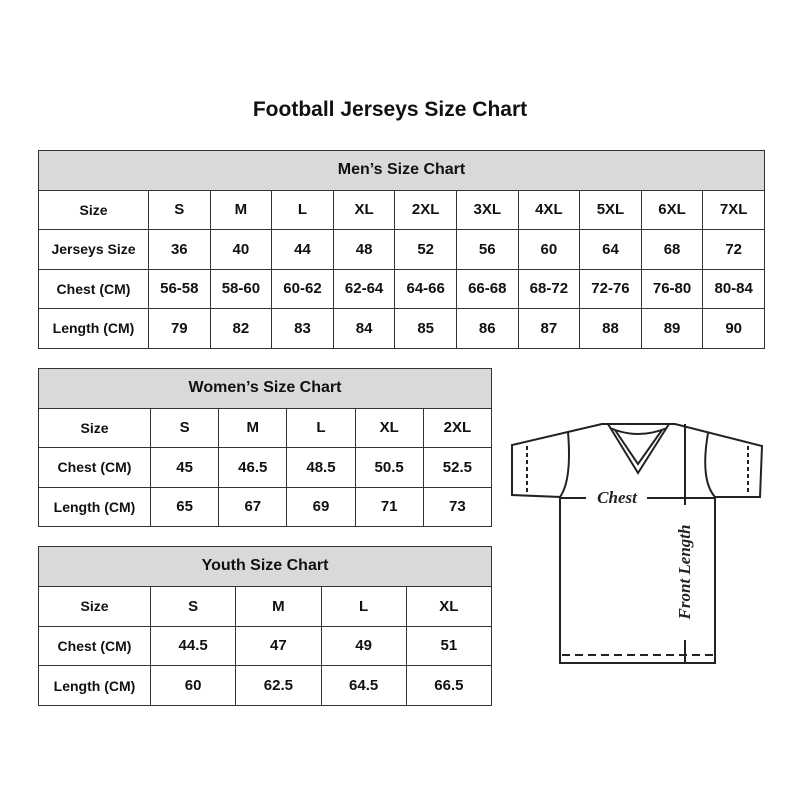 The width and height of the screenshot is (800, 800). Describe the element at coordinates (564, 464) in the screenshot. I see `left-sleeve-seam` at that location.